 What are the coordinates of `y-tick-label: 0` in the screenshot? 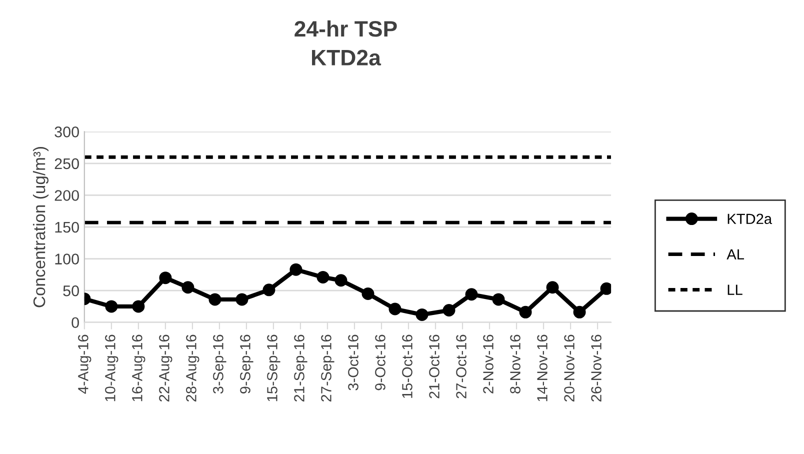 It's located at (75, 322).